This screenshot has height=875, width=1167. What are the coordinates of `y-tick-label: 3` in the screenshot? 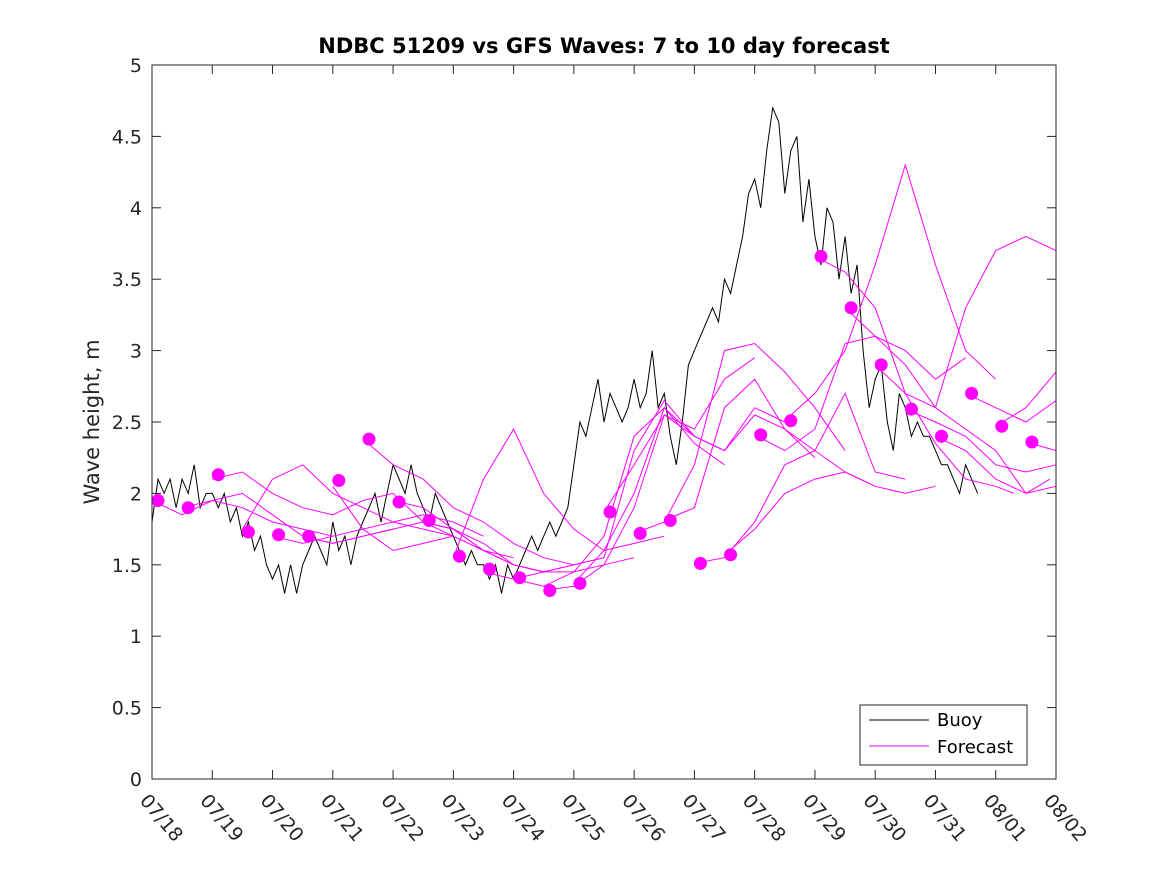 It's located at (136, 352).